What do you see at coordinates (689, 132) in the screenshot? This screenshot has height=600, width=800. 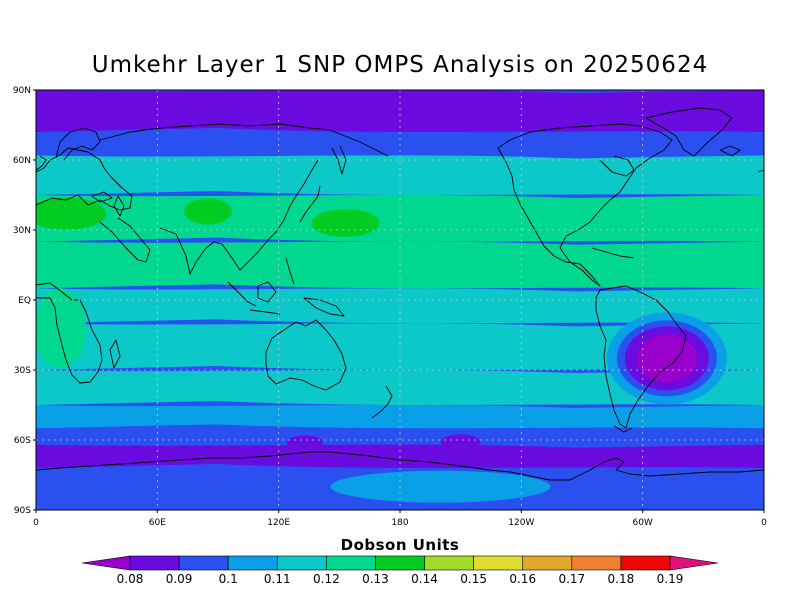 I see `coastline-greenland` at bounding box center [689, 132].